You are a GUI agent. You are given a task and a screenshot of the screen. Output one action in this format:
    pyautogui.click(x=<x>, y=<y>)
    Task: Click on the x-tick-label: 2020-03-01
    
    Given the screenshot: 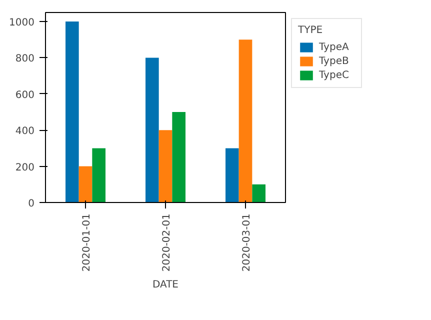 What is the action you would take?
    pyautogui.click(x=247, y=242)
    